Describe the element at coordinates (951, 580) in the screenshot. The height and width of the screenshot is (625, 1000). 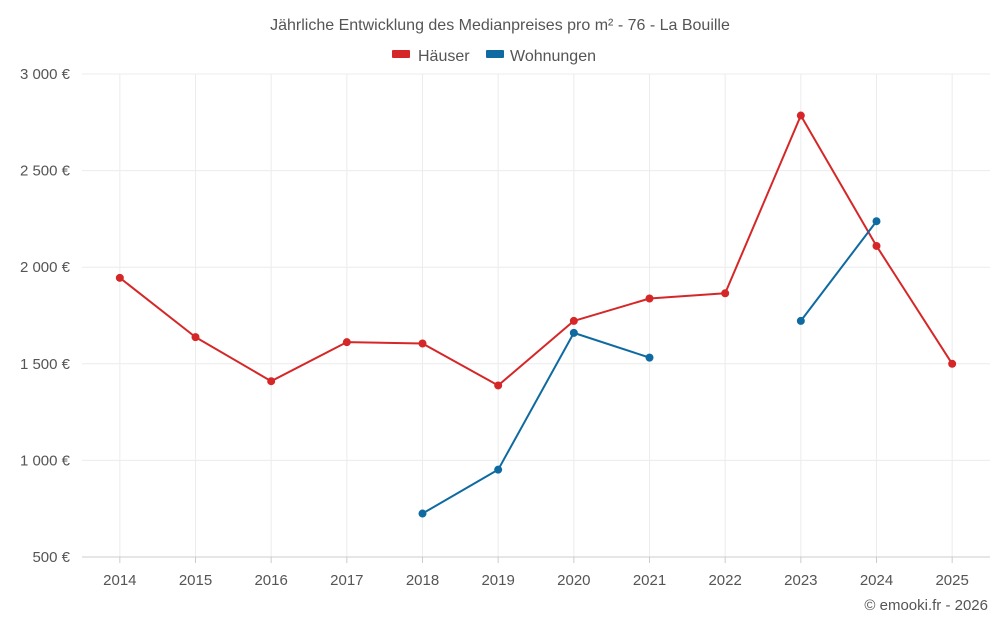
I see `x-tick-label: 2025` at that location.